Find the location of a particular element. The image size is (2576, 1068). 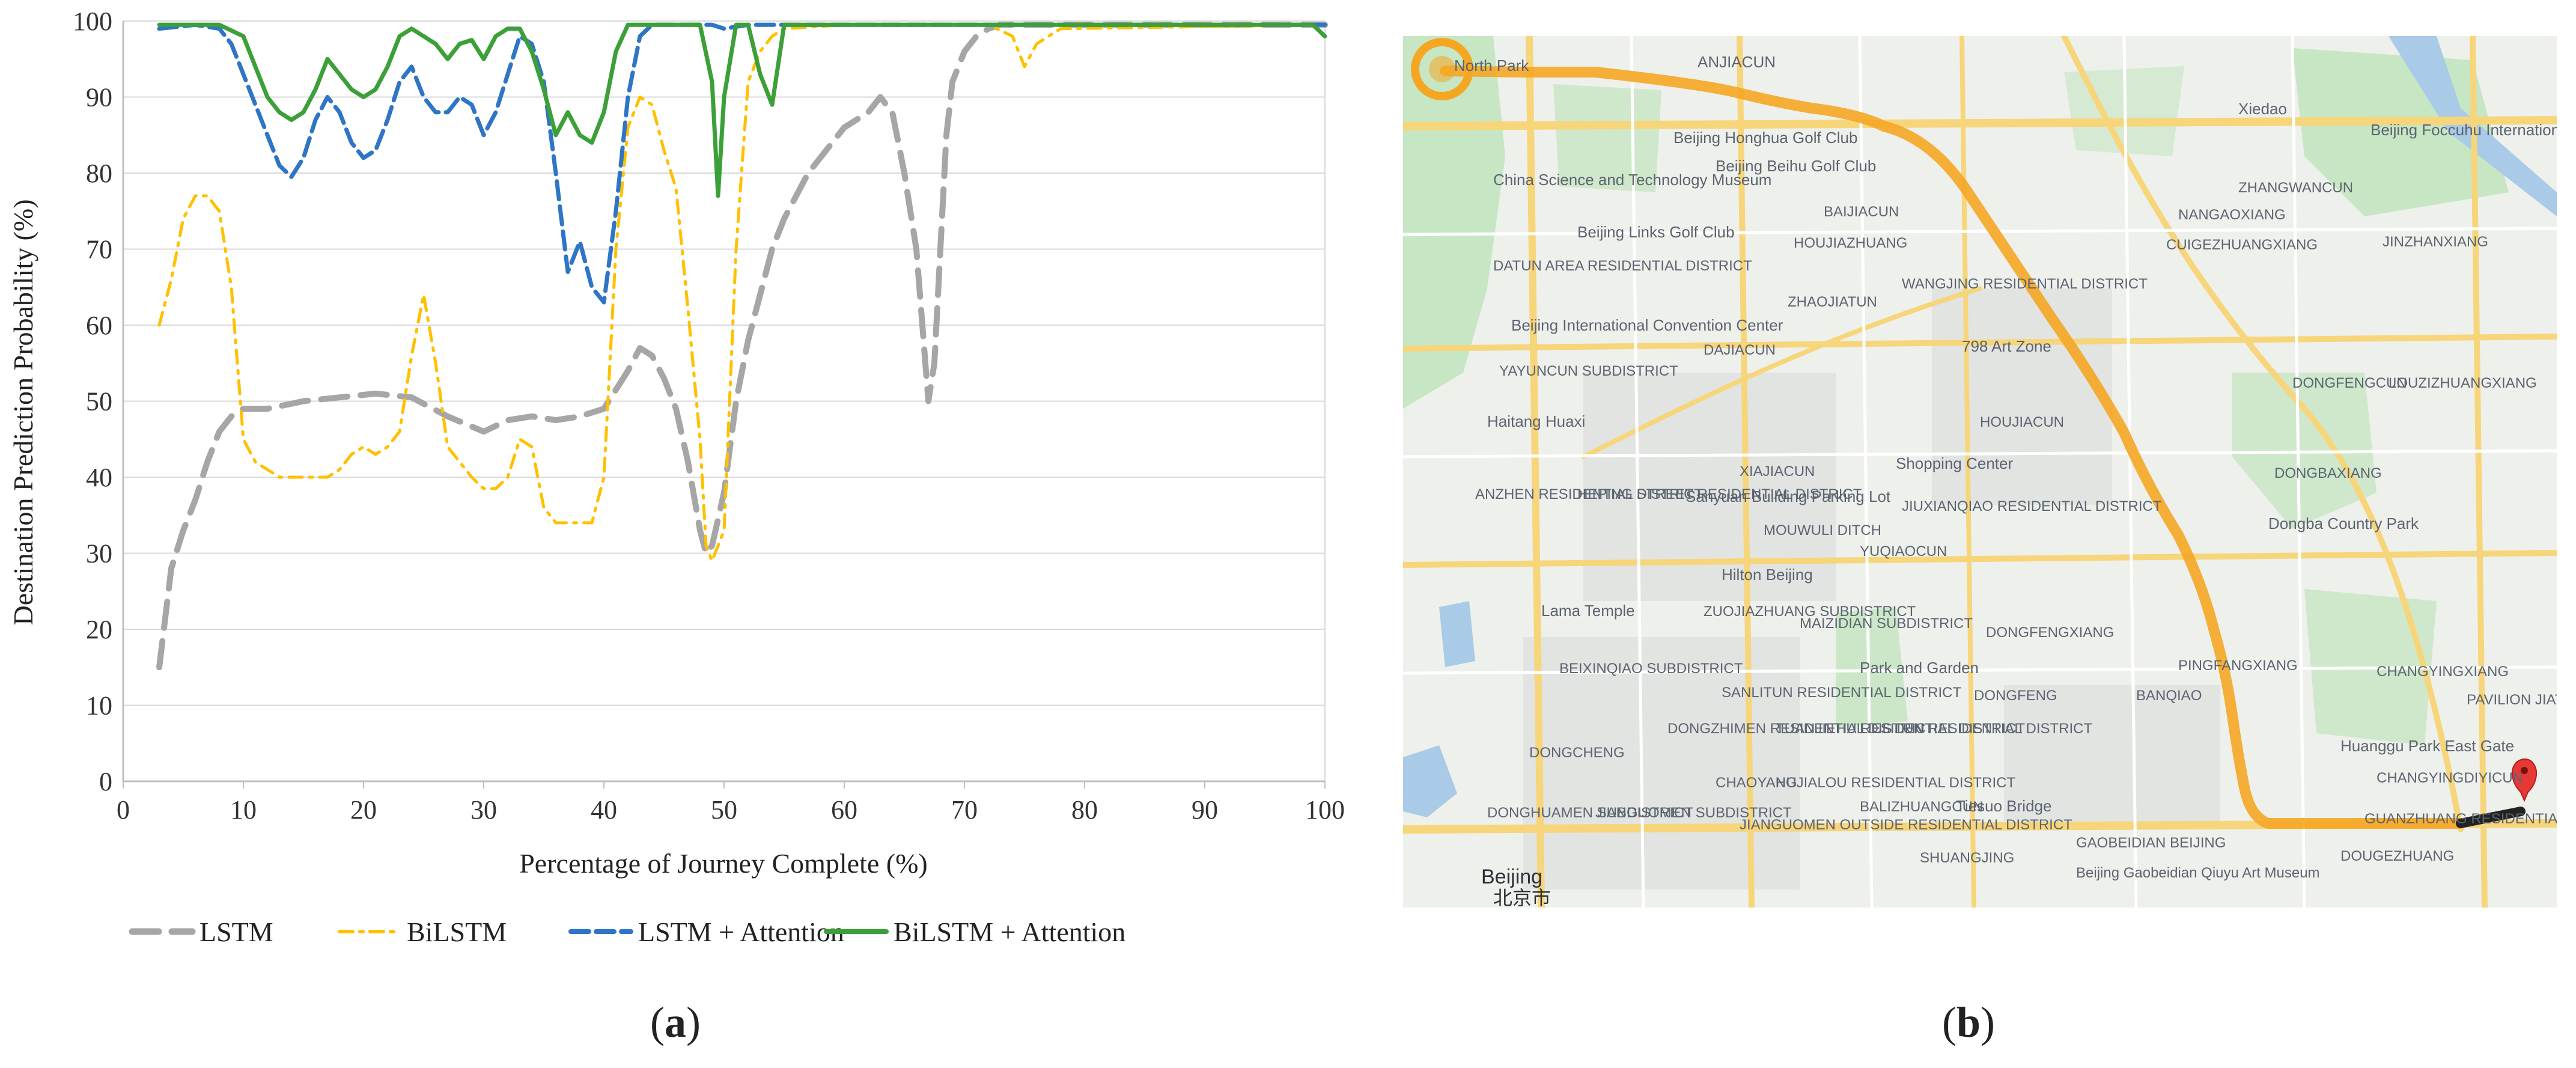

x-tick-label: 30 is located at coordinates (483, 810).